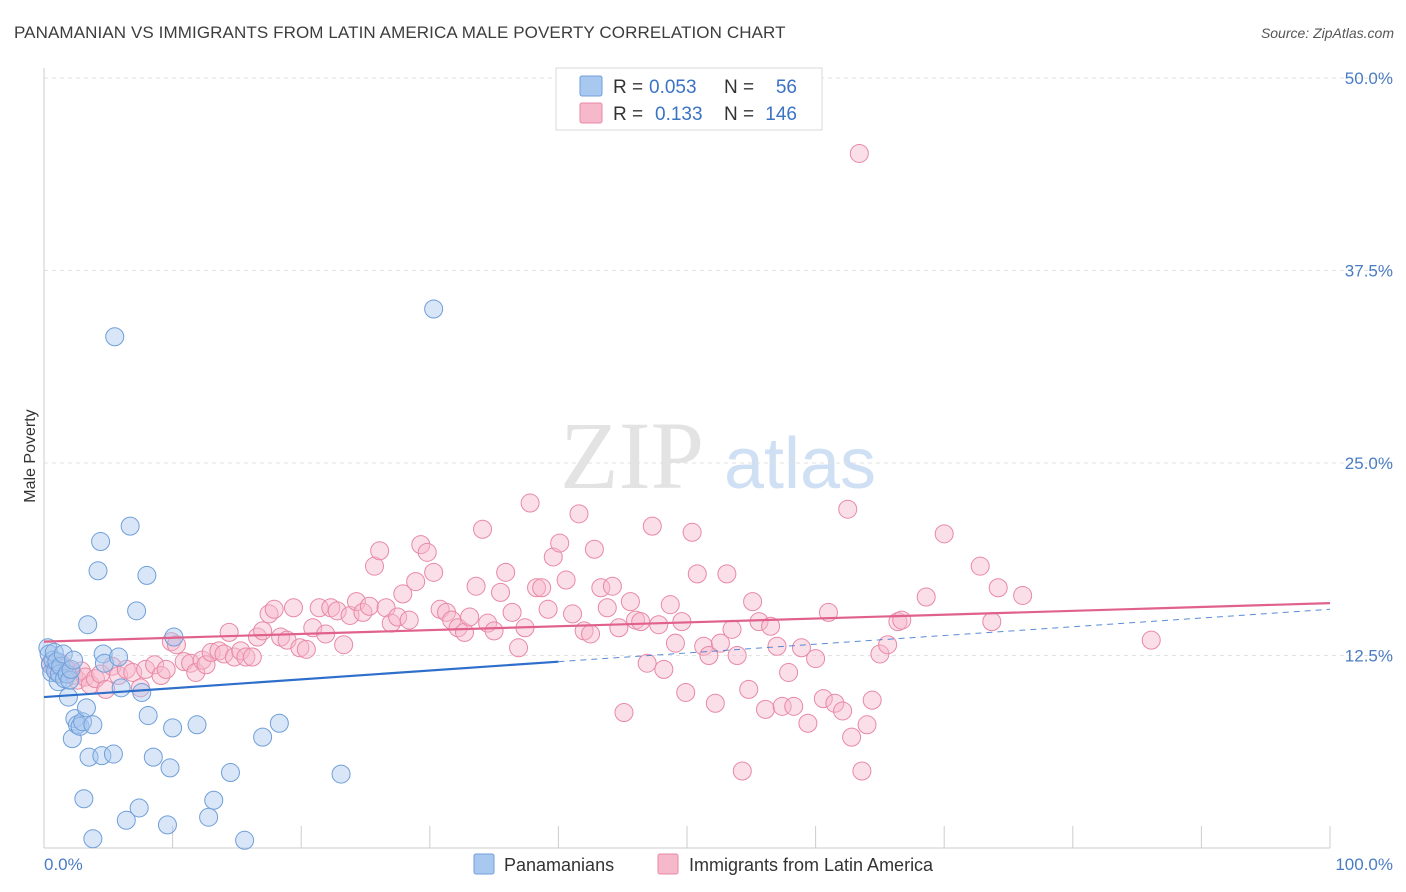  Describe the element at coordinates (63, 864) in the screenshot. I see `x-tick-label-left: 0.0%` at that location.